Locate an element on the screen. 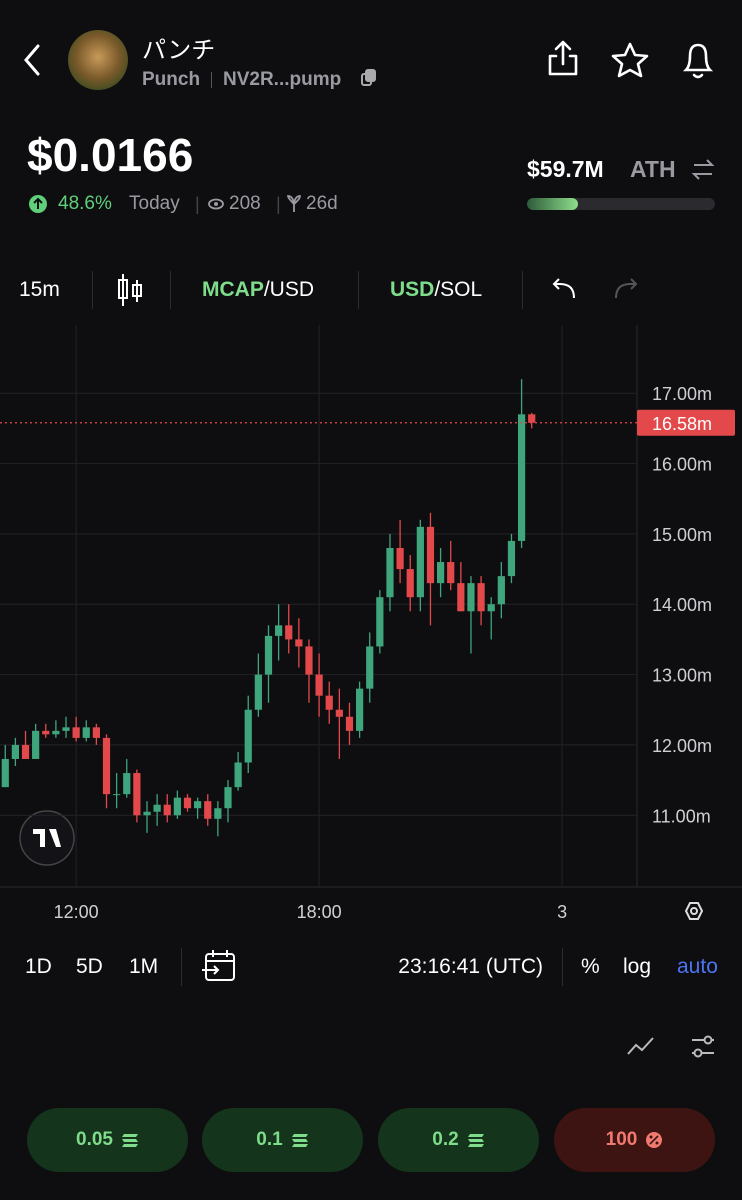  token-name: パンチ is located at coordinates (179, 50).